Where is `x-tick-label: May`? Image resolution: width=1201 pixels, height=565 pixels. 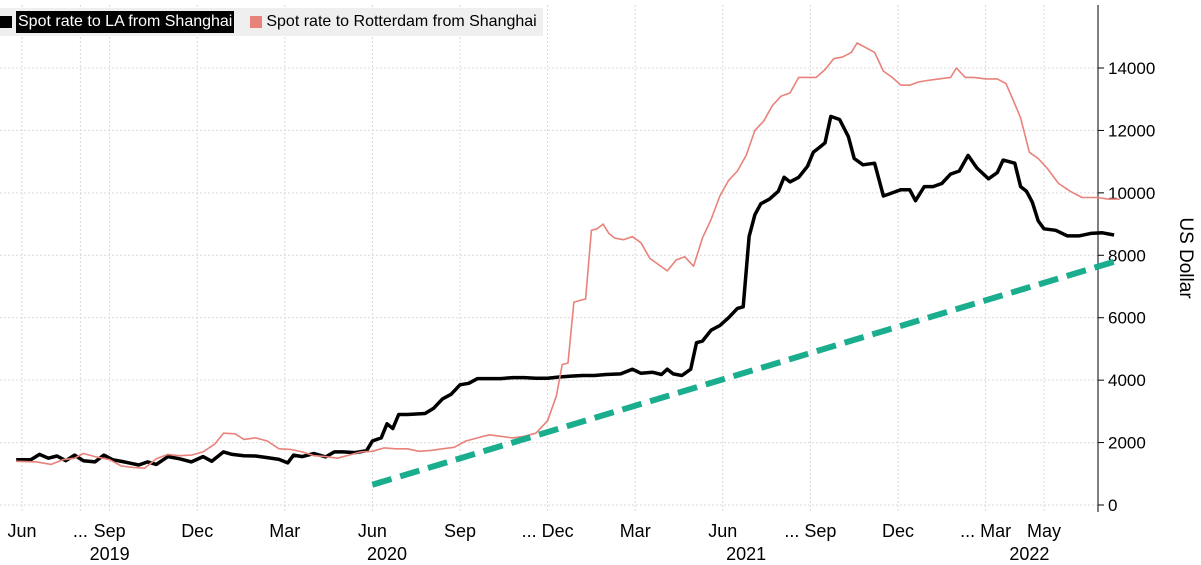
x-tick-label: May is located at coordinates (1044, 531).